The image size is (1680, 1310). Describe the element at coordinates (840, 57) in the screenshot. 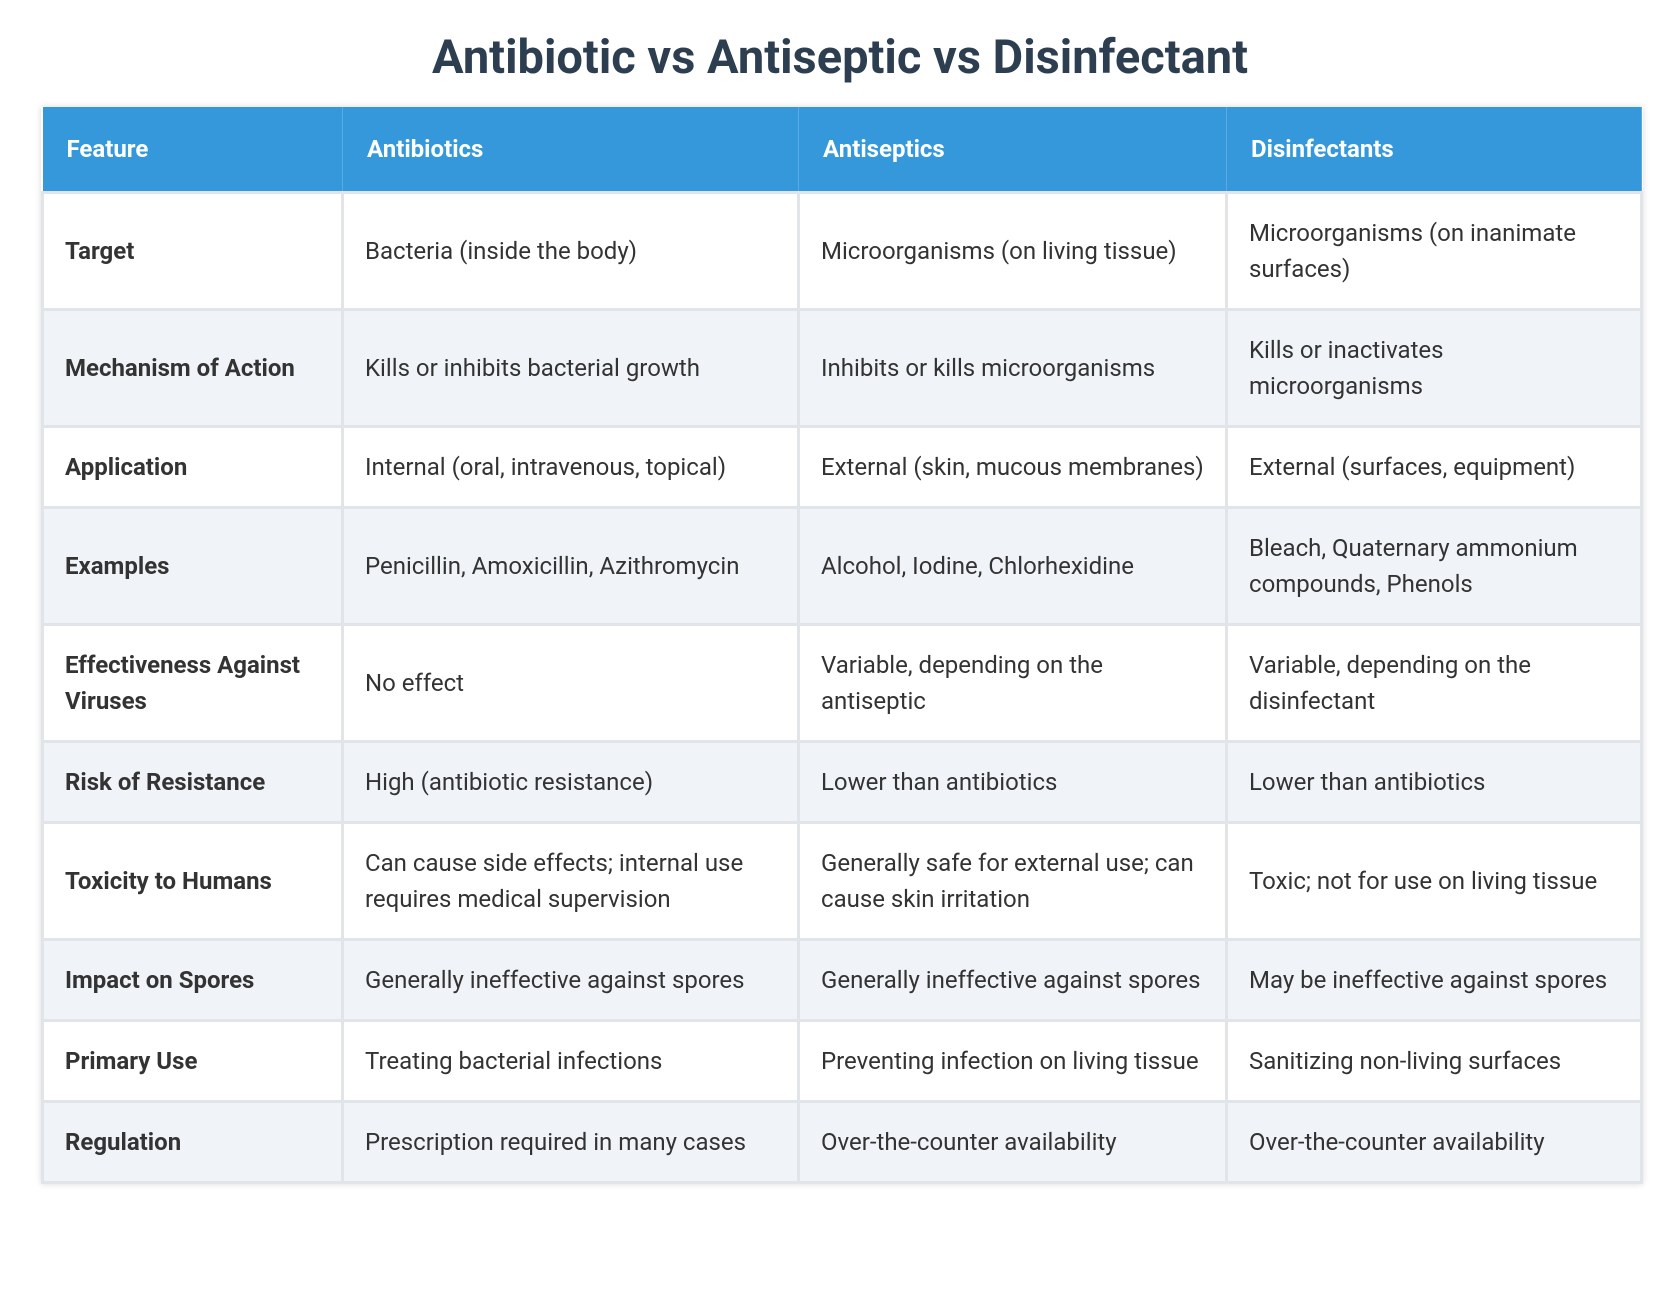

I see `page-title: Antibiotic vs Antiseptic vs Disinfectant` at that location.